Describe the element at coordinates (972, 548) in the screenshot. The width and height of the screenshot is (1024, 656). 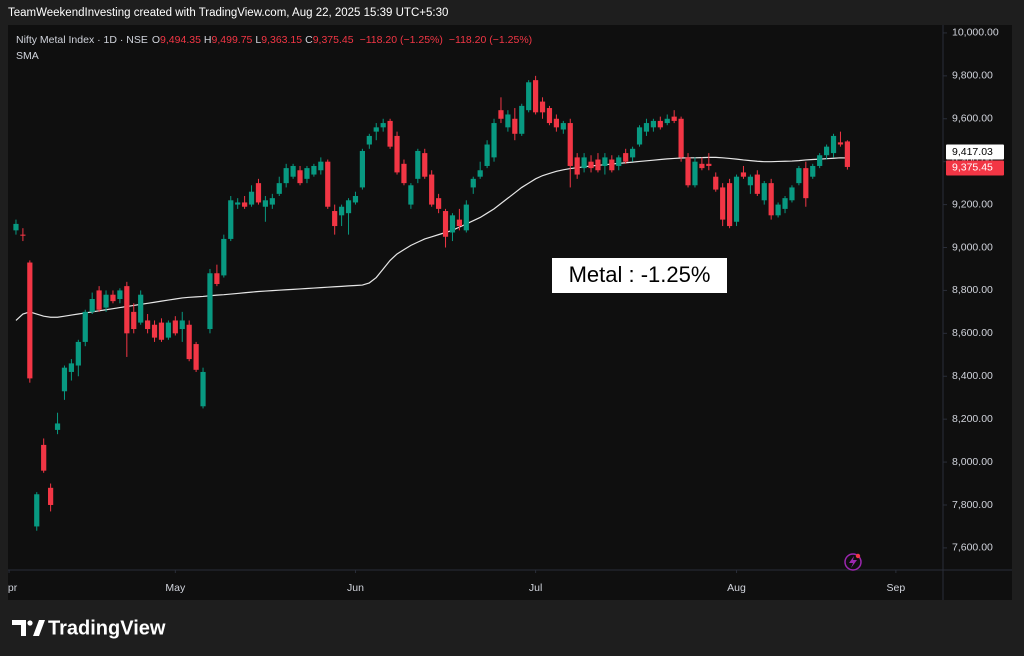
I see `y-tick-label: 7,600.00` at that location.